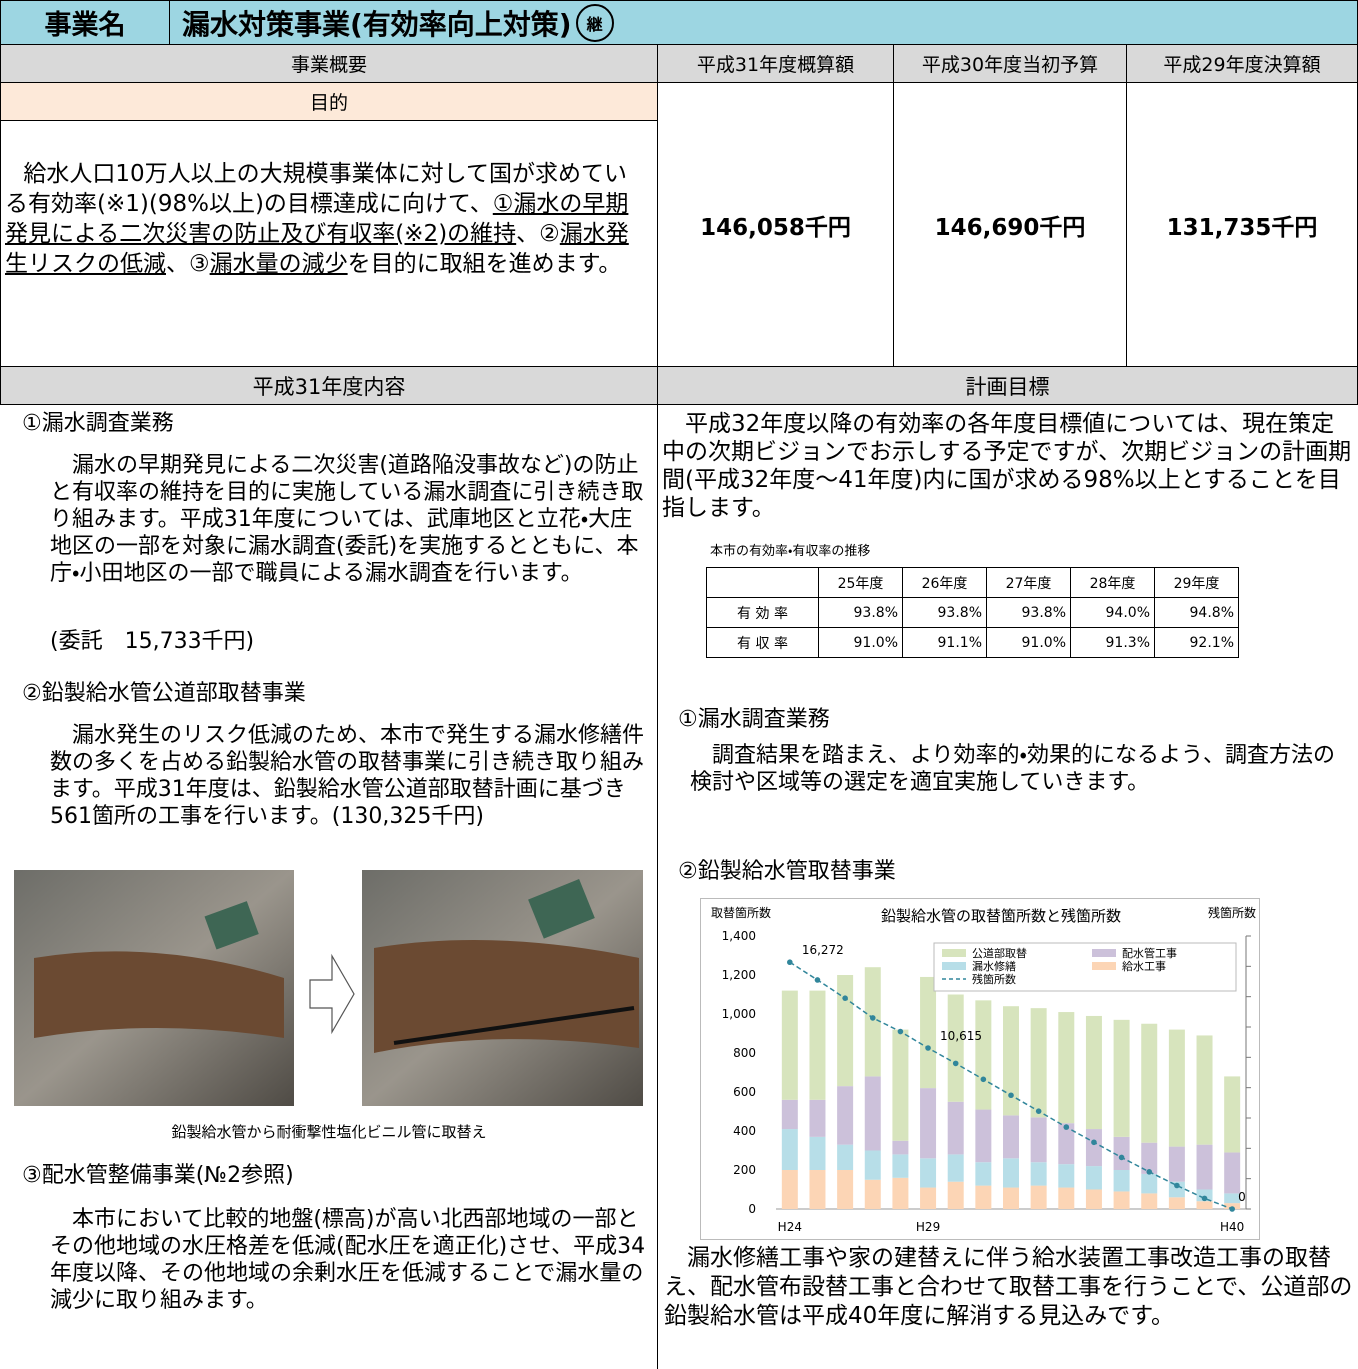 The width and height of the screenshot is (1358, 1369). Describe the element at coordinates (744, 1131) in the screenshot. I see `y-tick-label: 400` at that location.